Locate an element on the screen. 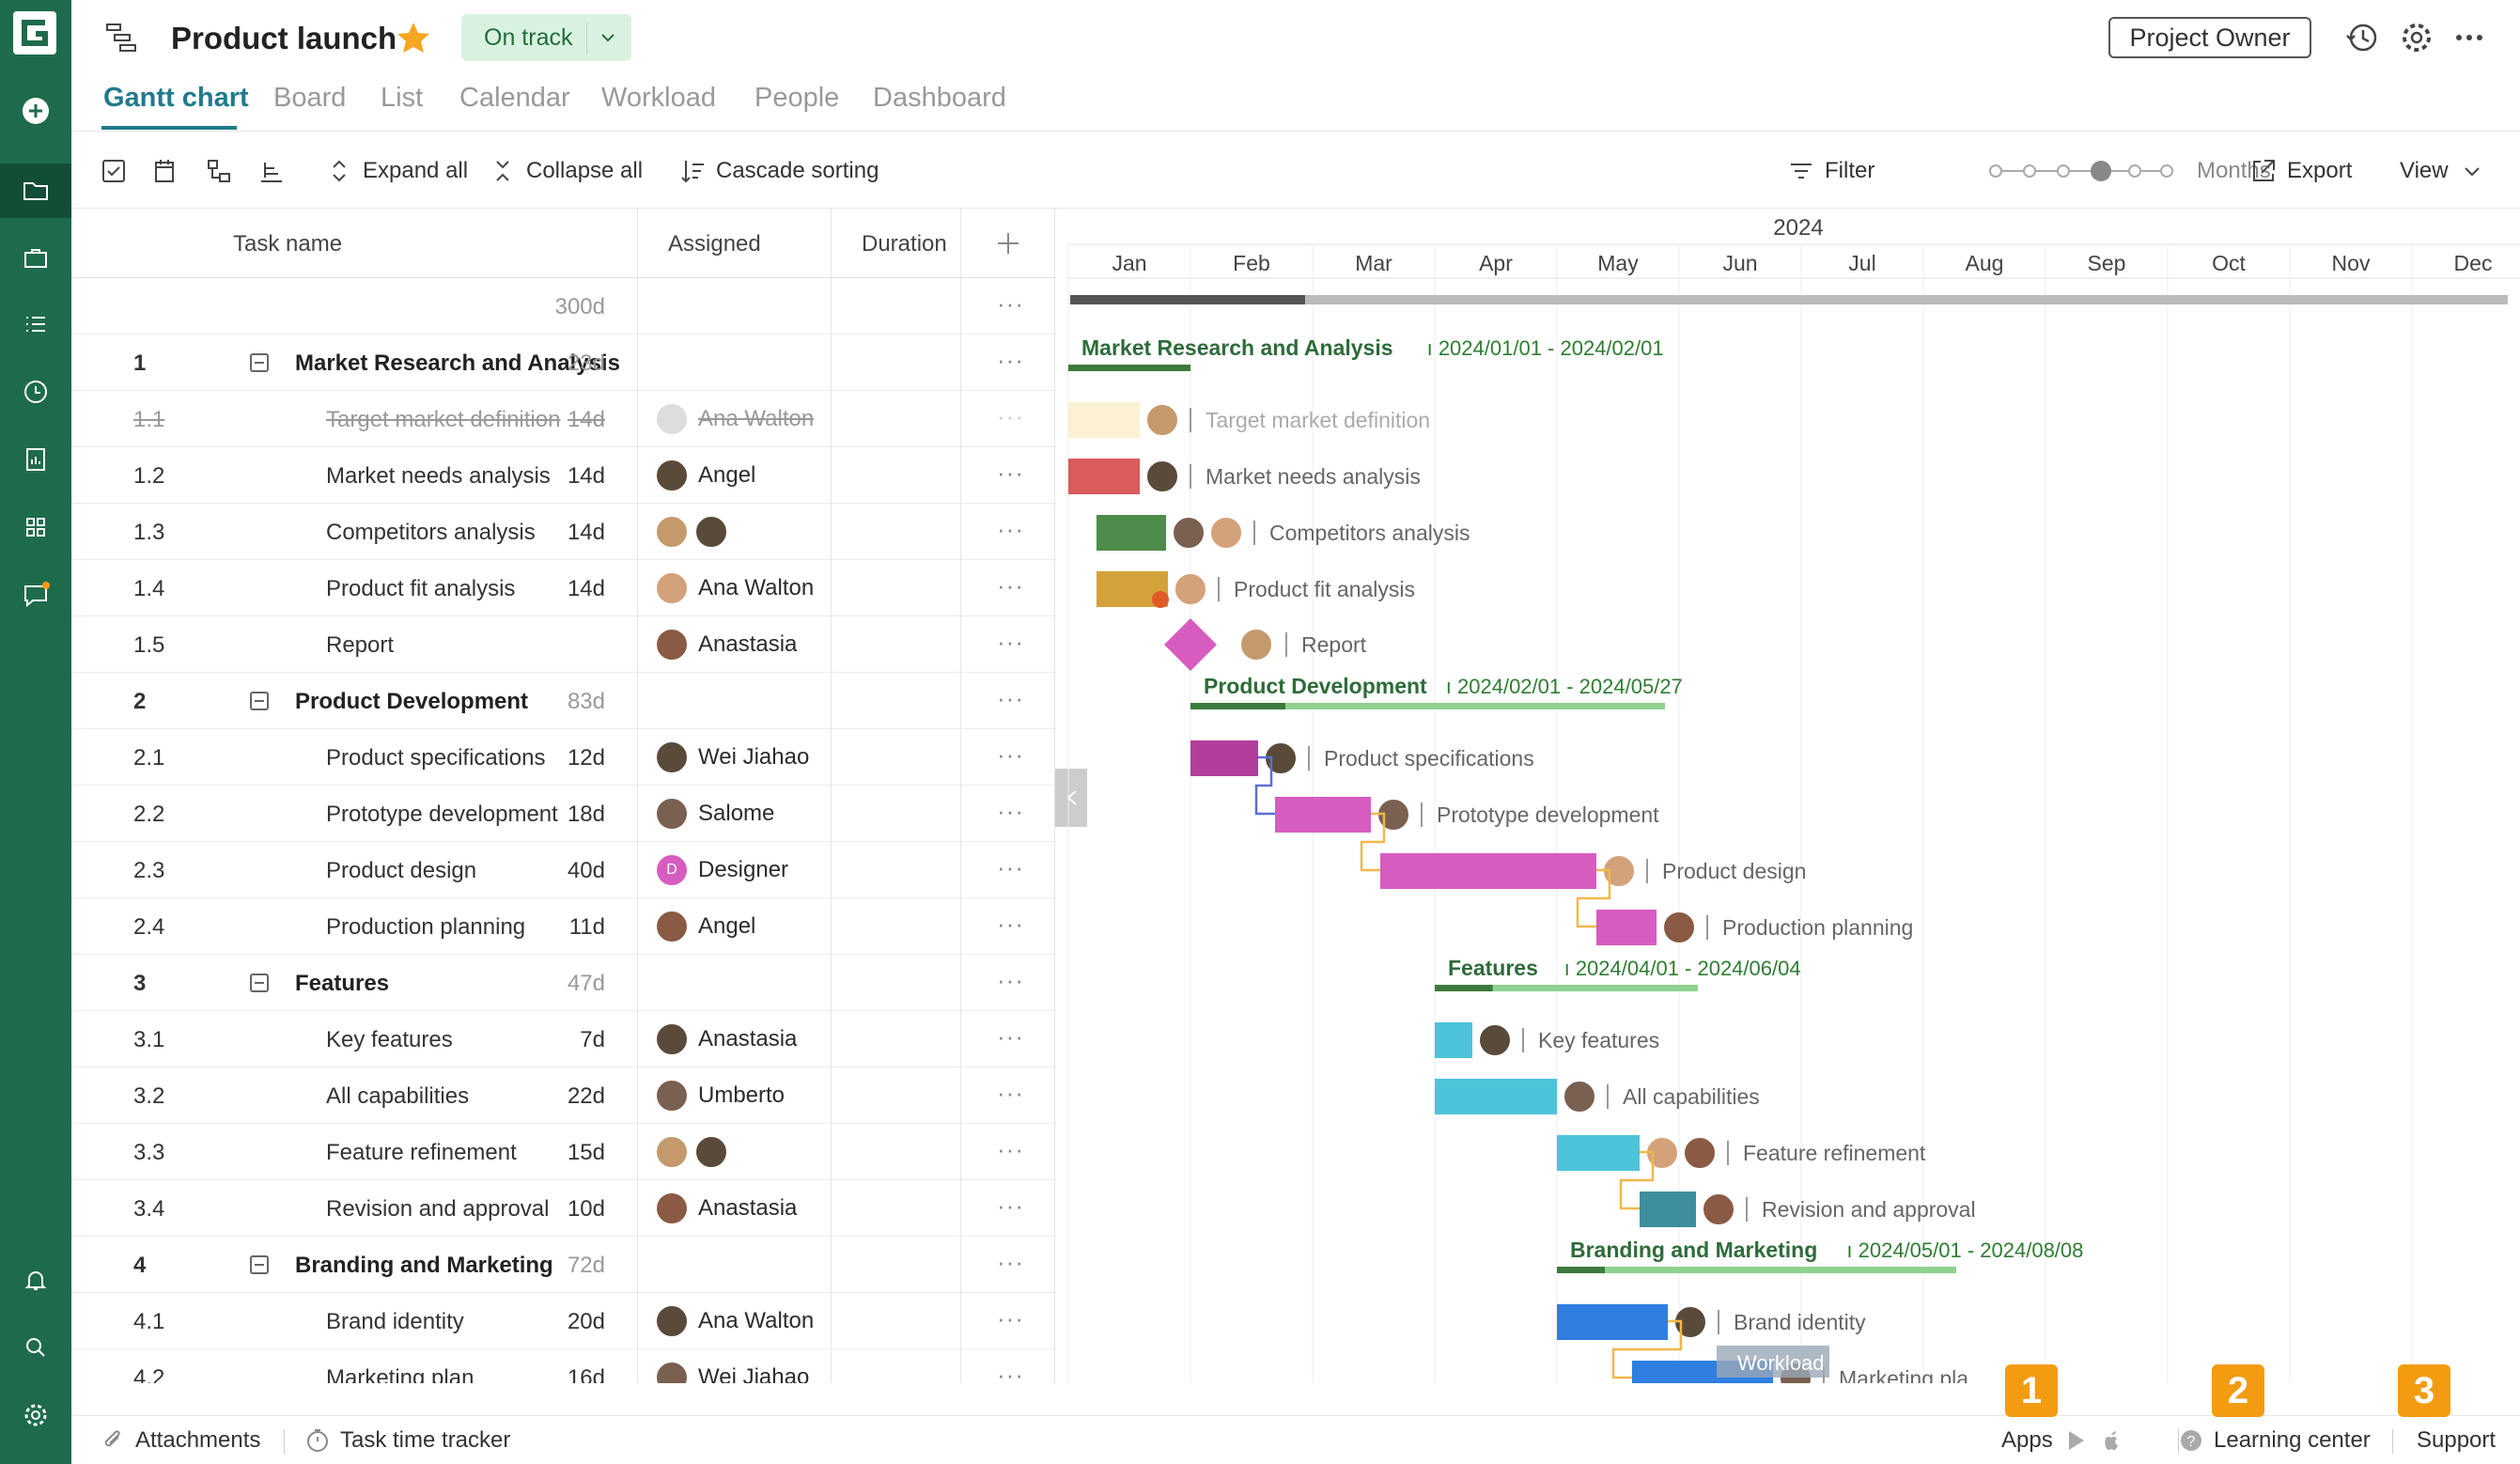 The image size is (2520, 1464). group-row: 3 Features 47d ··· is located at coordinates (563, 983).